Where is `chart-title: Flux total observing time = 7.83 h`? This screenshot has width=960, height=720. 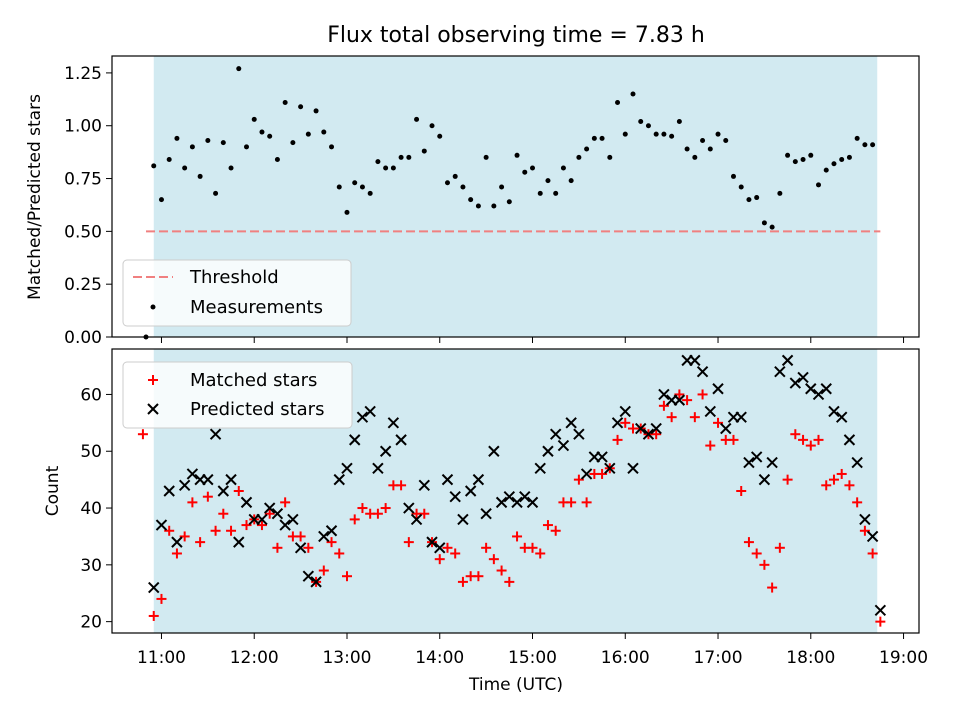
chart-title: Flux total observing time = 7.83 h is located at coordinates (516, 35).